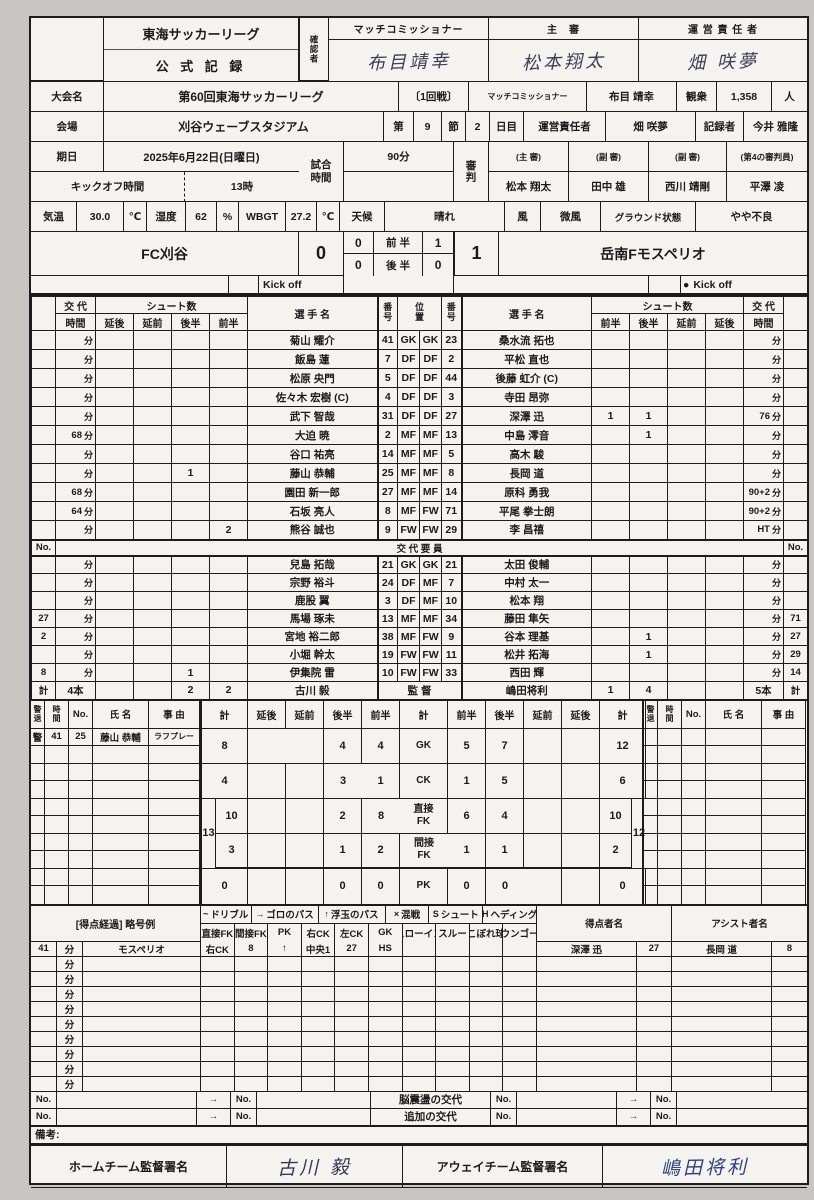 The image size is (814, 1200). I want to click on no-col-header, so click(43, 313).